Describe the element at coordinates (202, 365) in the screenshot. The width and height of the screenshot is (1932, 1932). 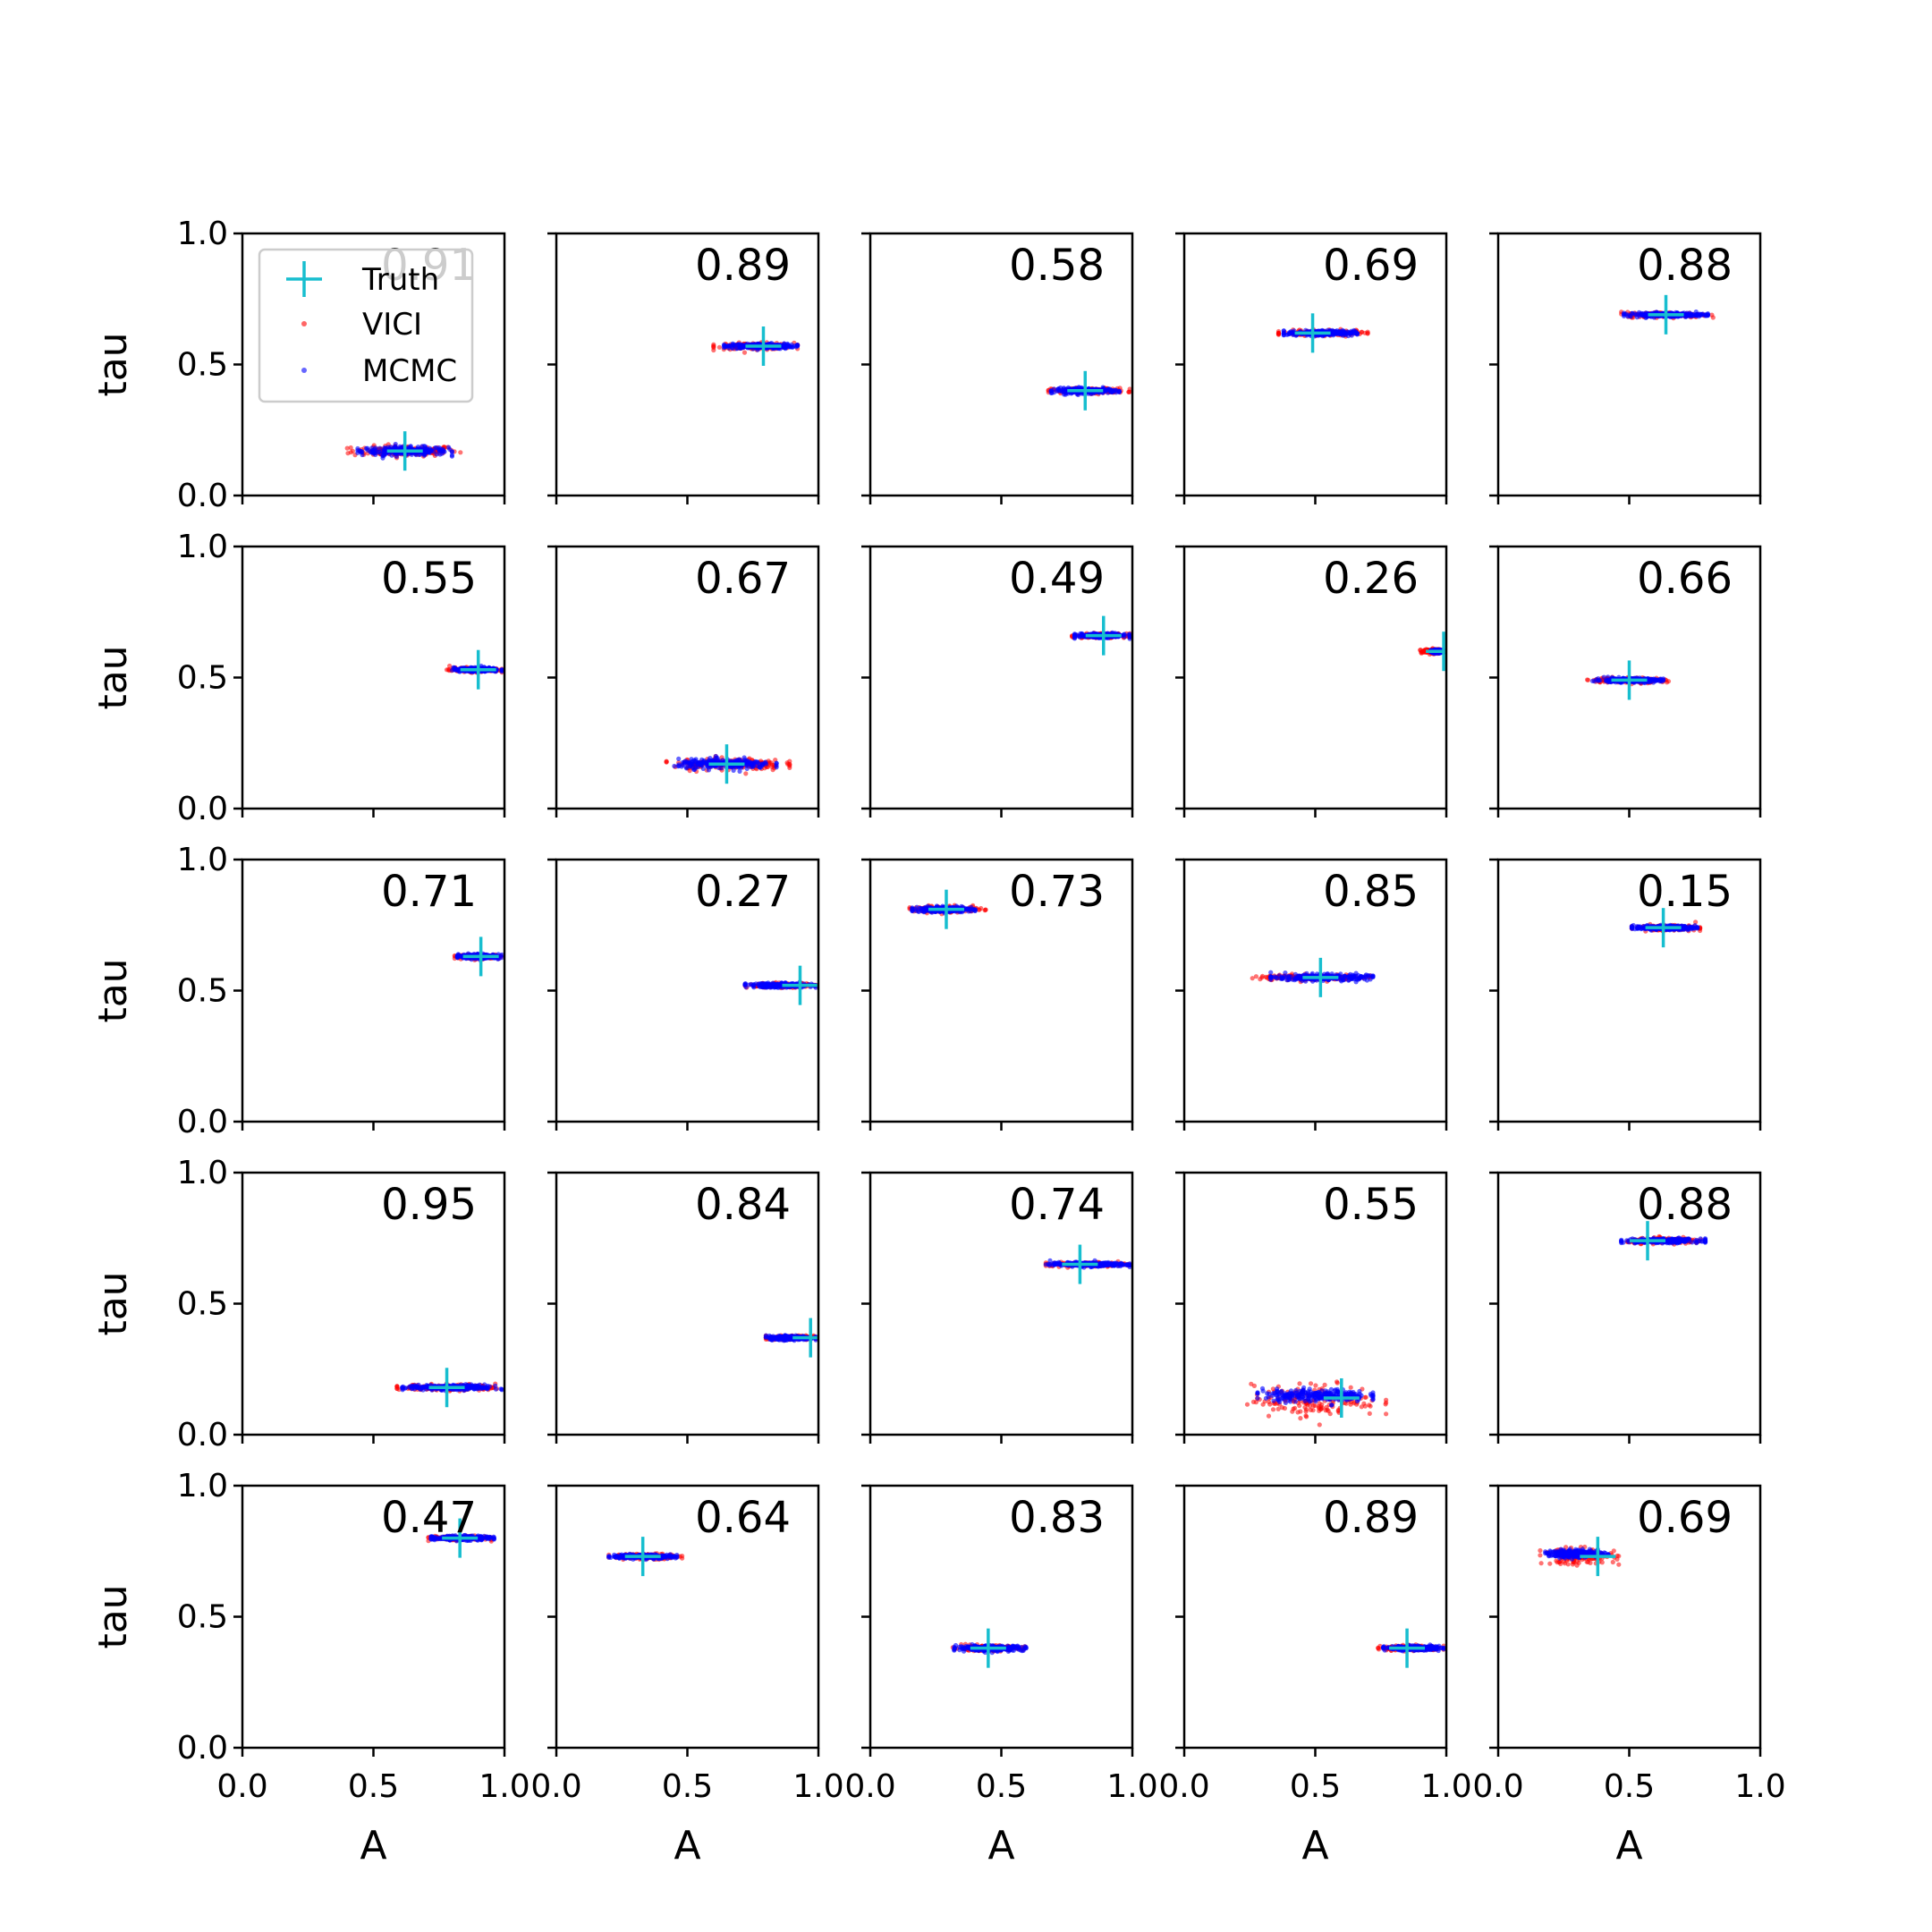
I see `y-tick-label: 0.5` at that location.